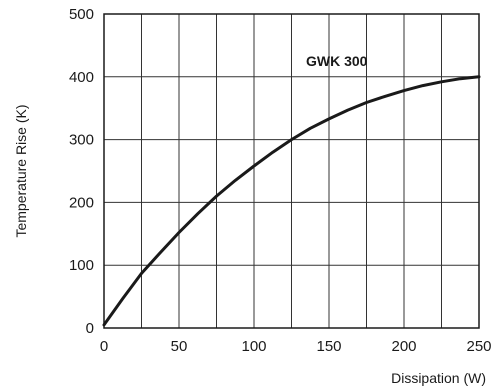  Describe the element at coordinates (81, 265) in the screenshot. I see `y-tick-label: 100` at that location.